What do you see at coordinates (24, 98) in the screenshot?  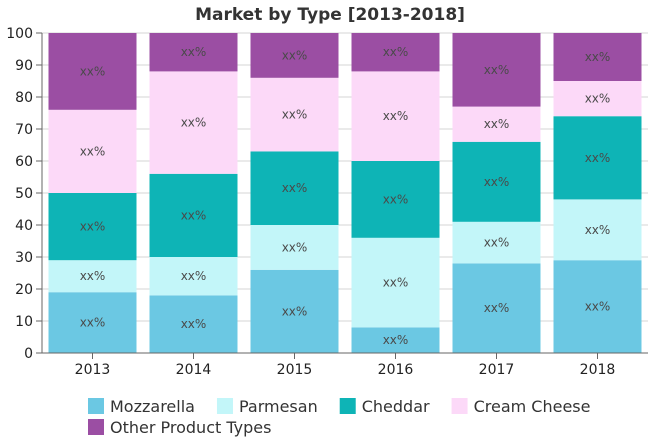 I see `y-tick-label: 80` at bounding box center [24, 98].